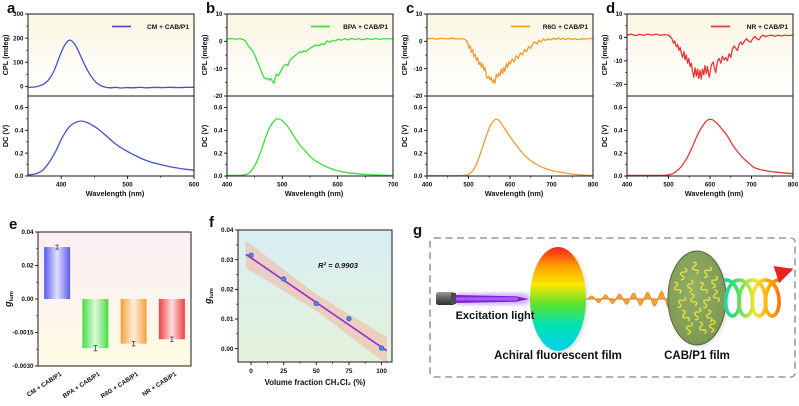 The height and width of the screenshot is (406, 799). Describe the element at coordinates (349, 371) in the screenshot. I see `svg-text: 75` at that location.